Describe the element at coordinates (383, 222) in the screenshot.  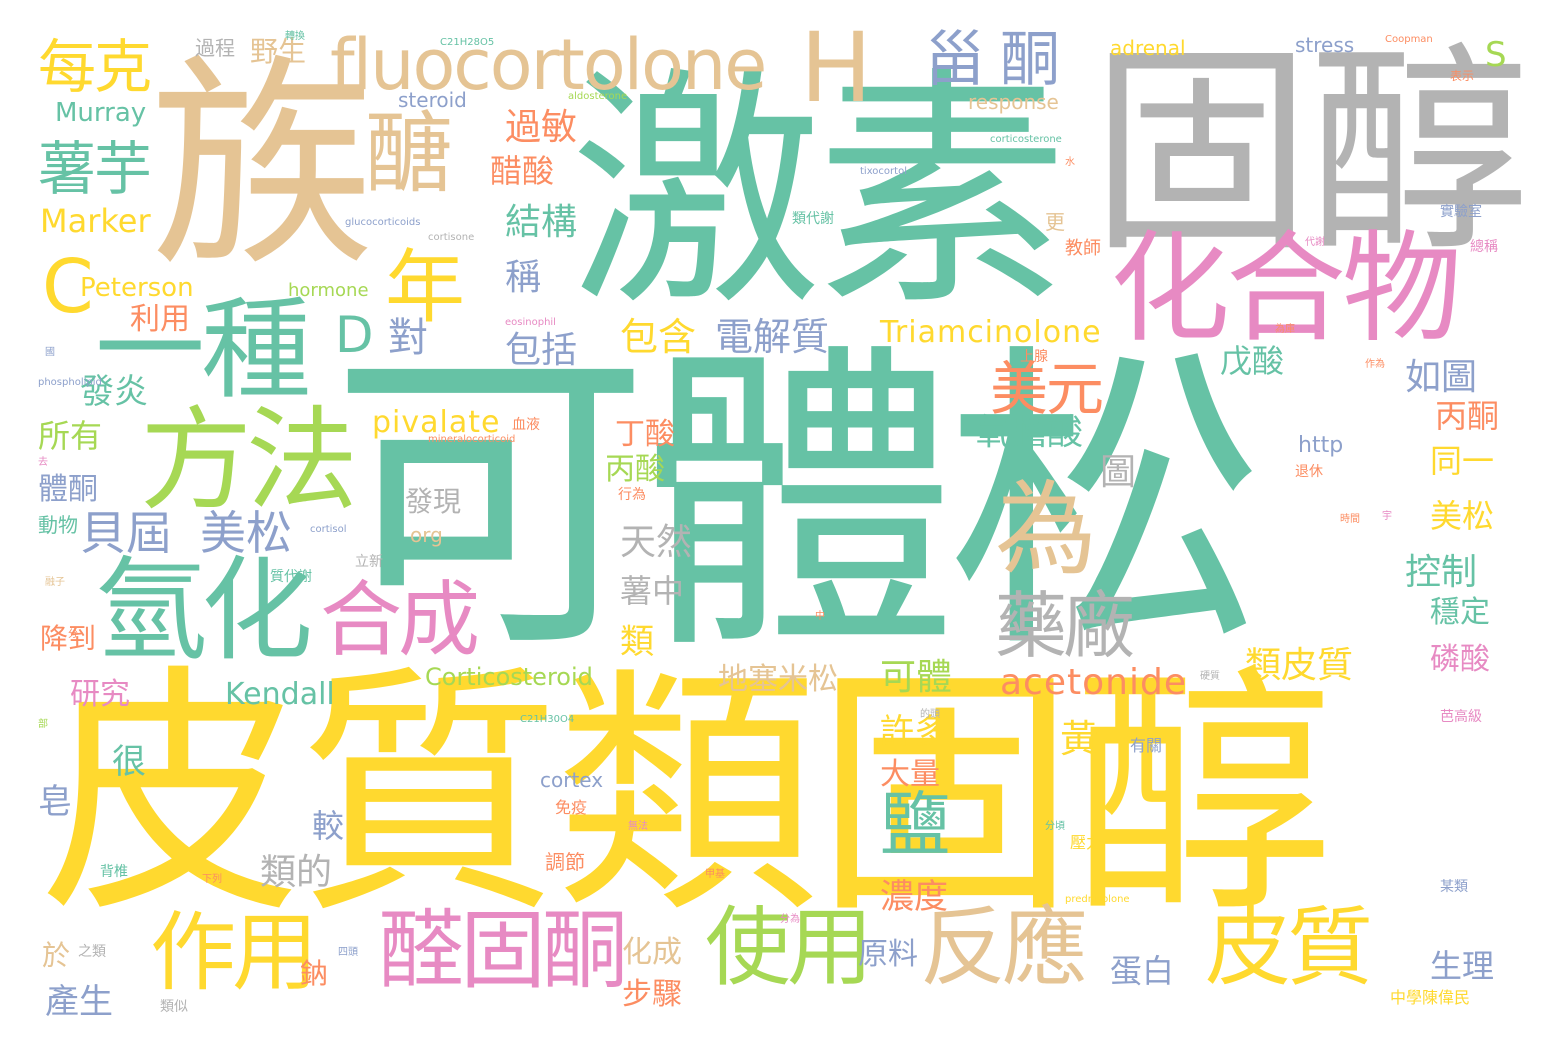
I see `word-cloud-word: glucocorticoids` at that location.